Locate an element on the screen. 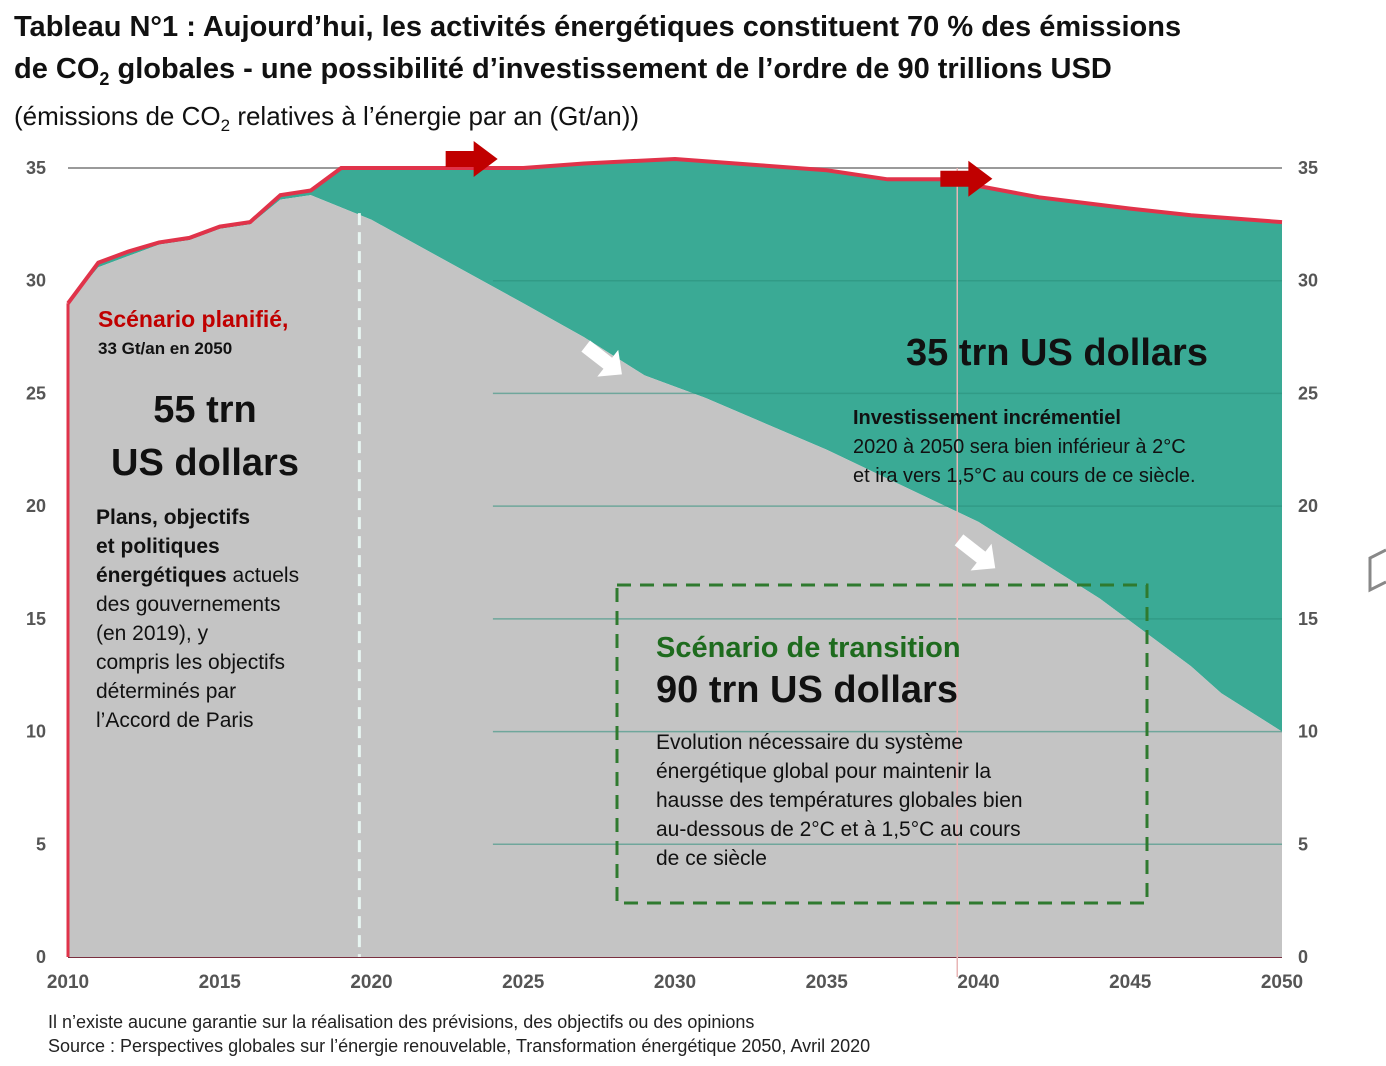 The image size is (1386, 1066). y-tick-right-20: 20 is located at coordinates (1308, 506).